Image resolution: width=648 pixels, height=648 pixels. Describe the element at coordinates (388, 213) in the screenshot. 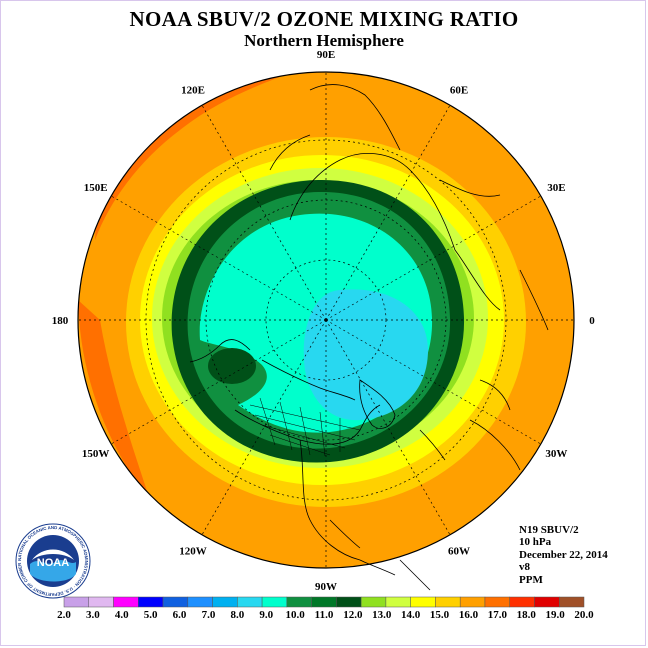

I see `meridian-60E` at that location.